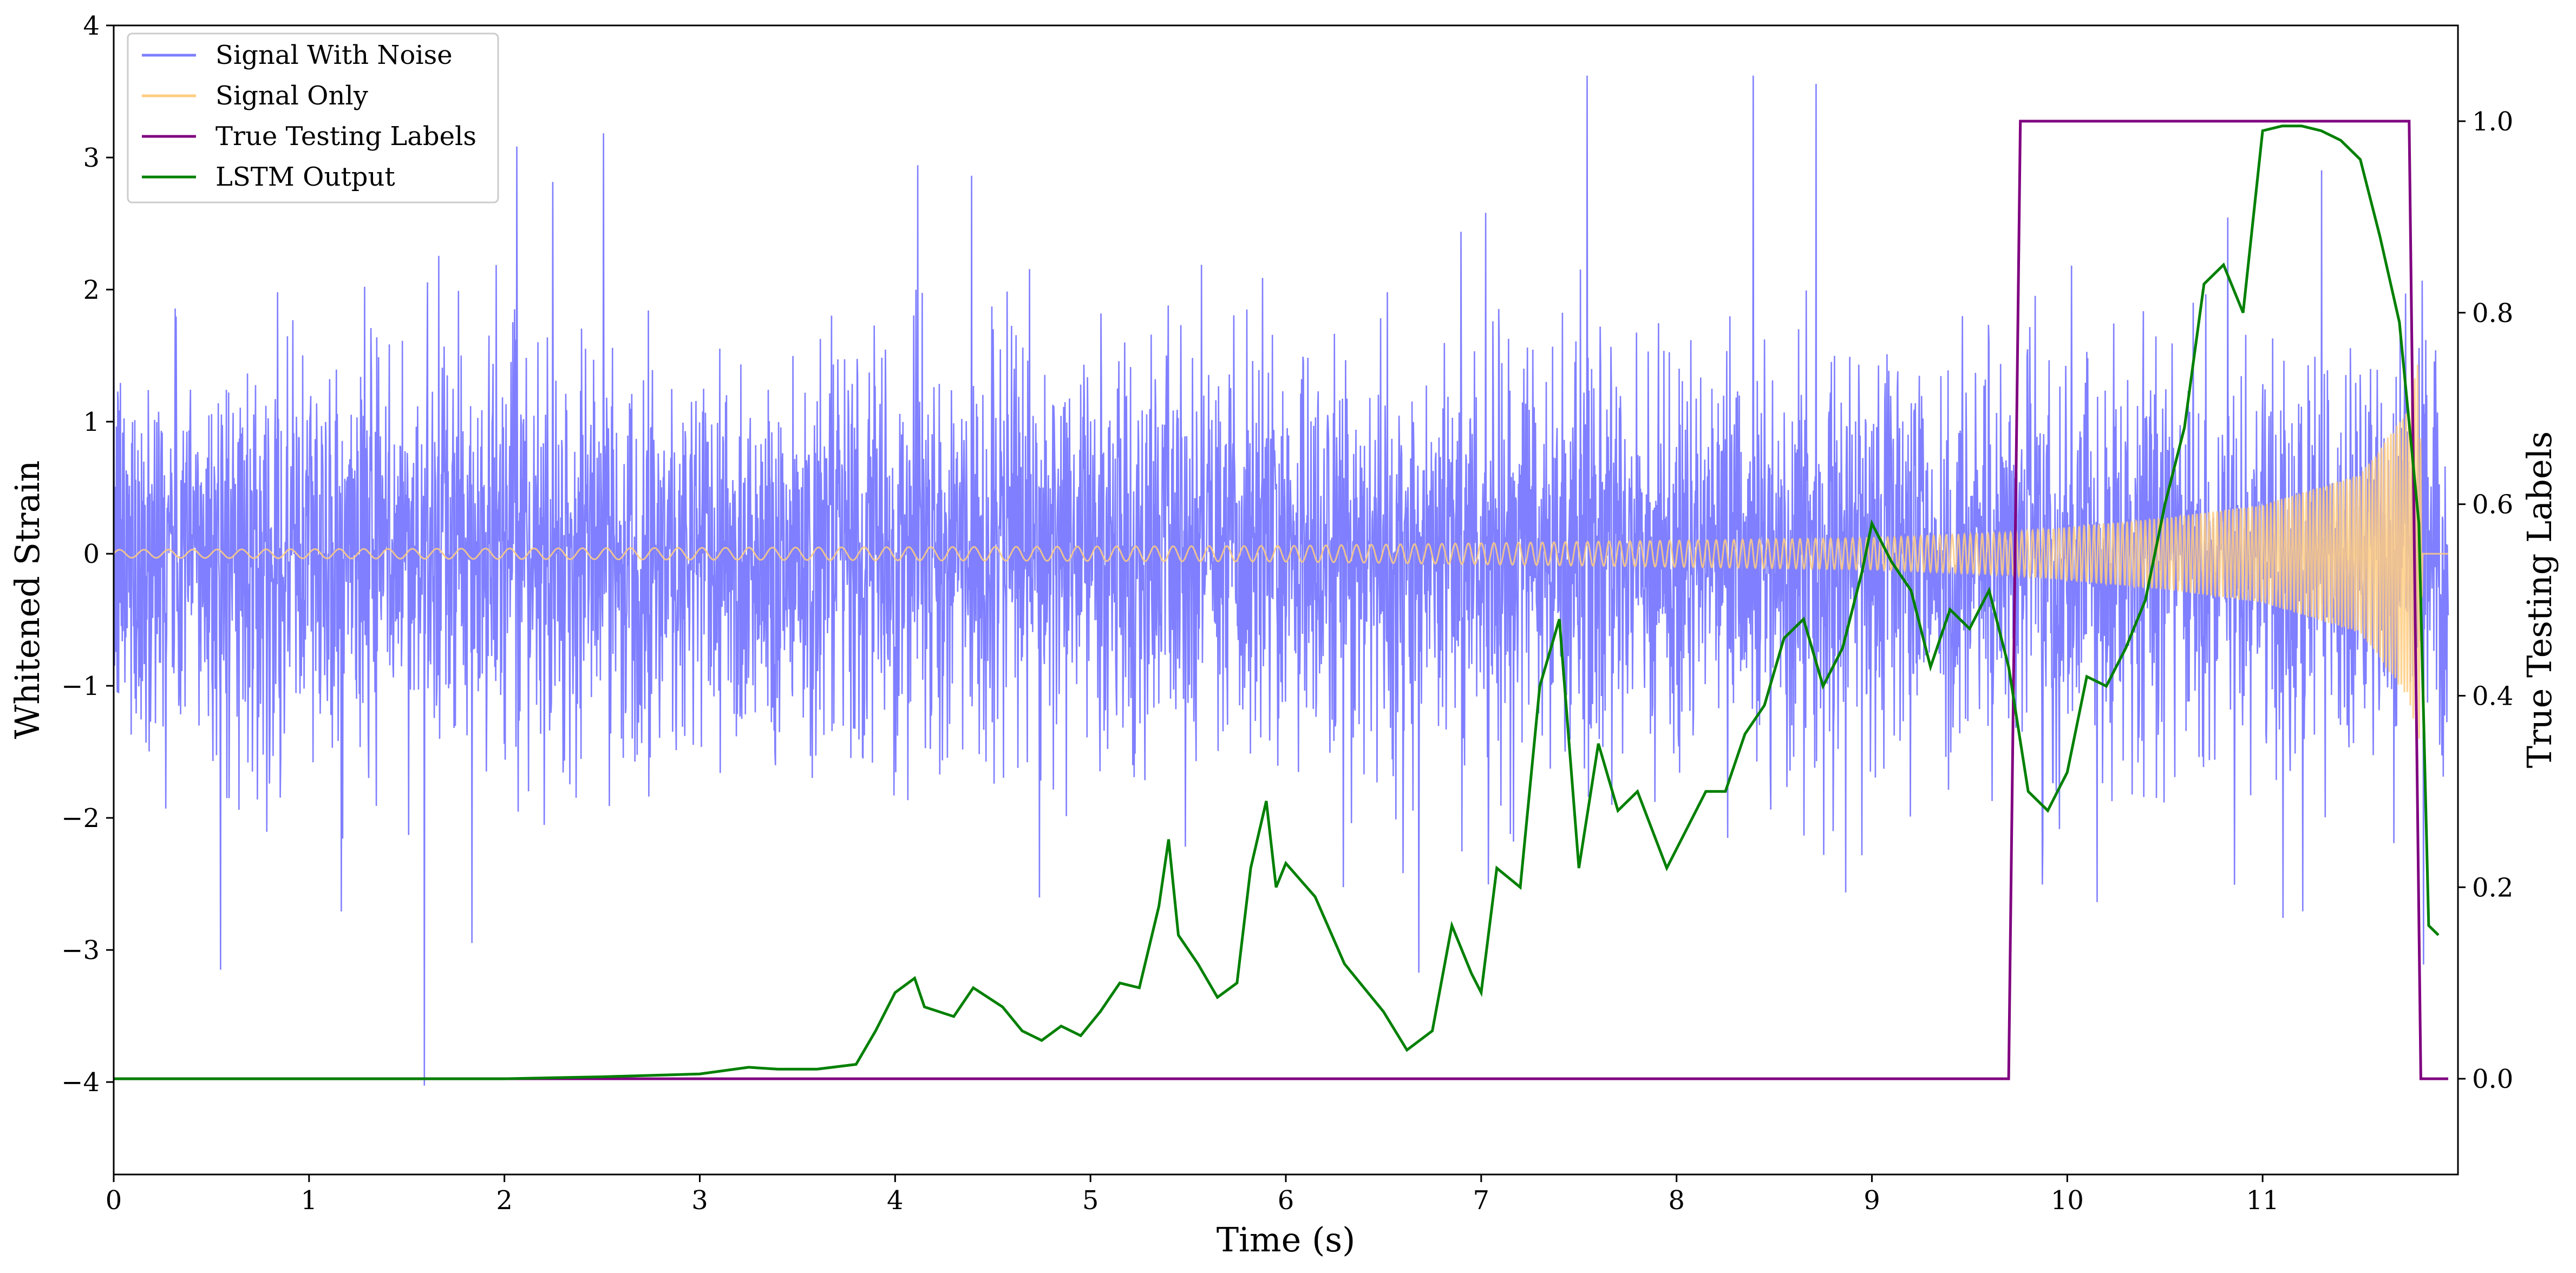 This screenshot has width=2576, height=1273. What do you see at coordinates (2492, 887) in the screenshot?
I see `y-right-tick-label: 0.2` at bounding box center [2492, 887].